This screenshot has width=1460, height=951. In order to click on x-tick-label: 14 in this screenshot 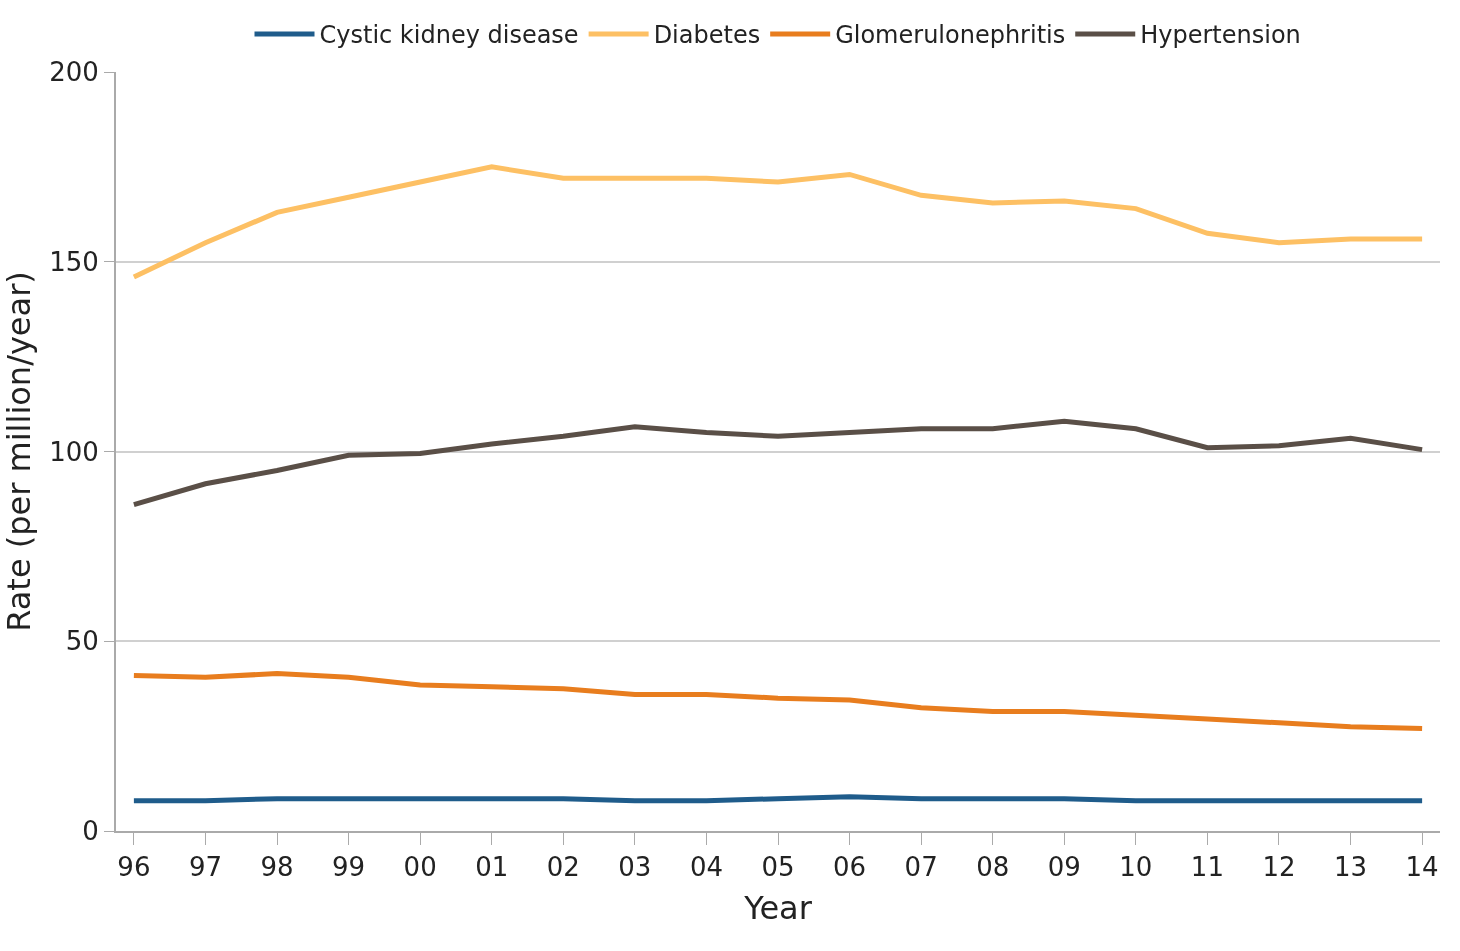, I will do `click(1422, 867)`.